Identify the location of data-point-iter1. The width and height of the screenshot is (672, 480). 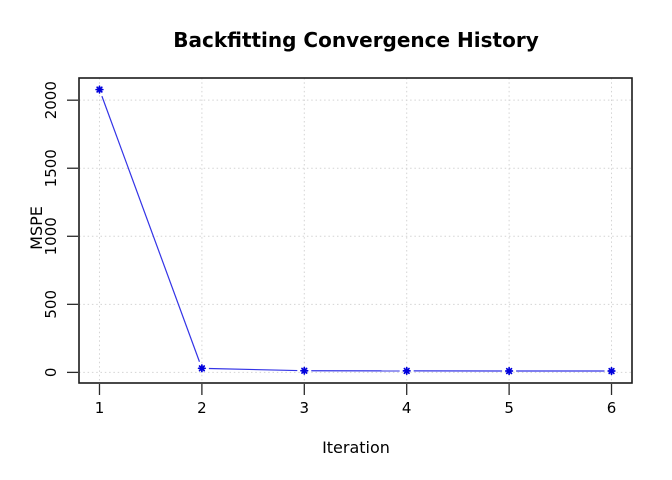
(99, 89).